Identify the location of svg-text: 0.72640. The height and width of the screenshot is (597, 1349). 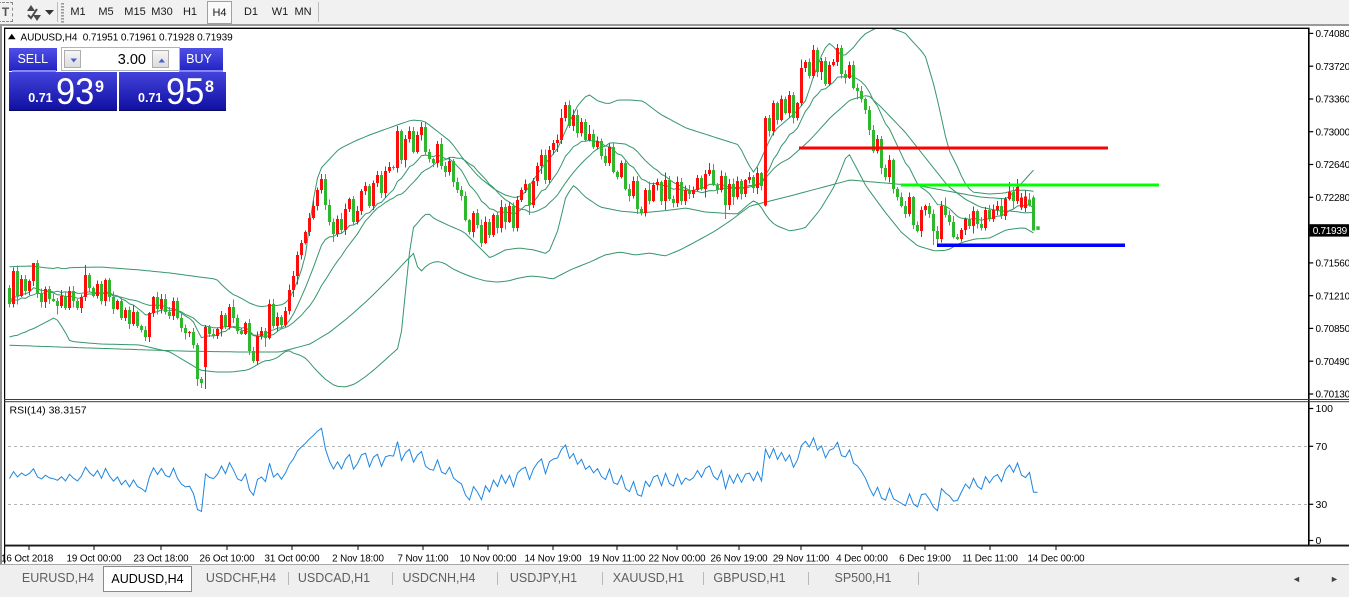
(1332, 165).